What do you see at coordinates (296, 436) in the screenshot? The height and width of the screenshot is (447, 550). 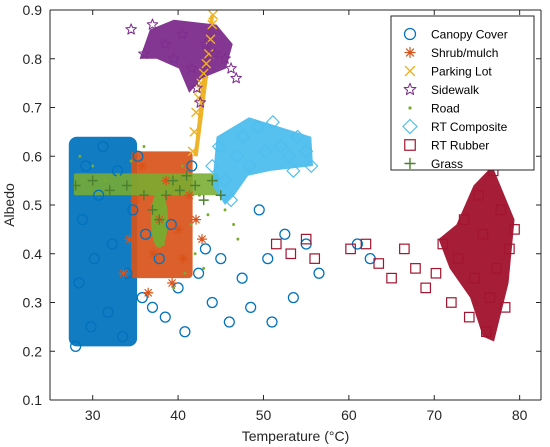 I see `x-axis-label: Temperature (°C)` at bounding box center [296, 436].